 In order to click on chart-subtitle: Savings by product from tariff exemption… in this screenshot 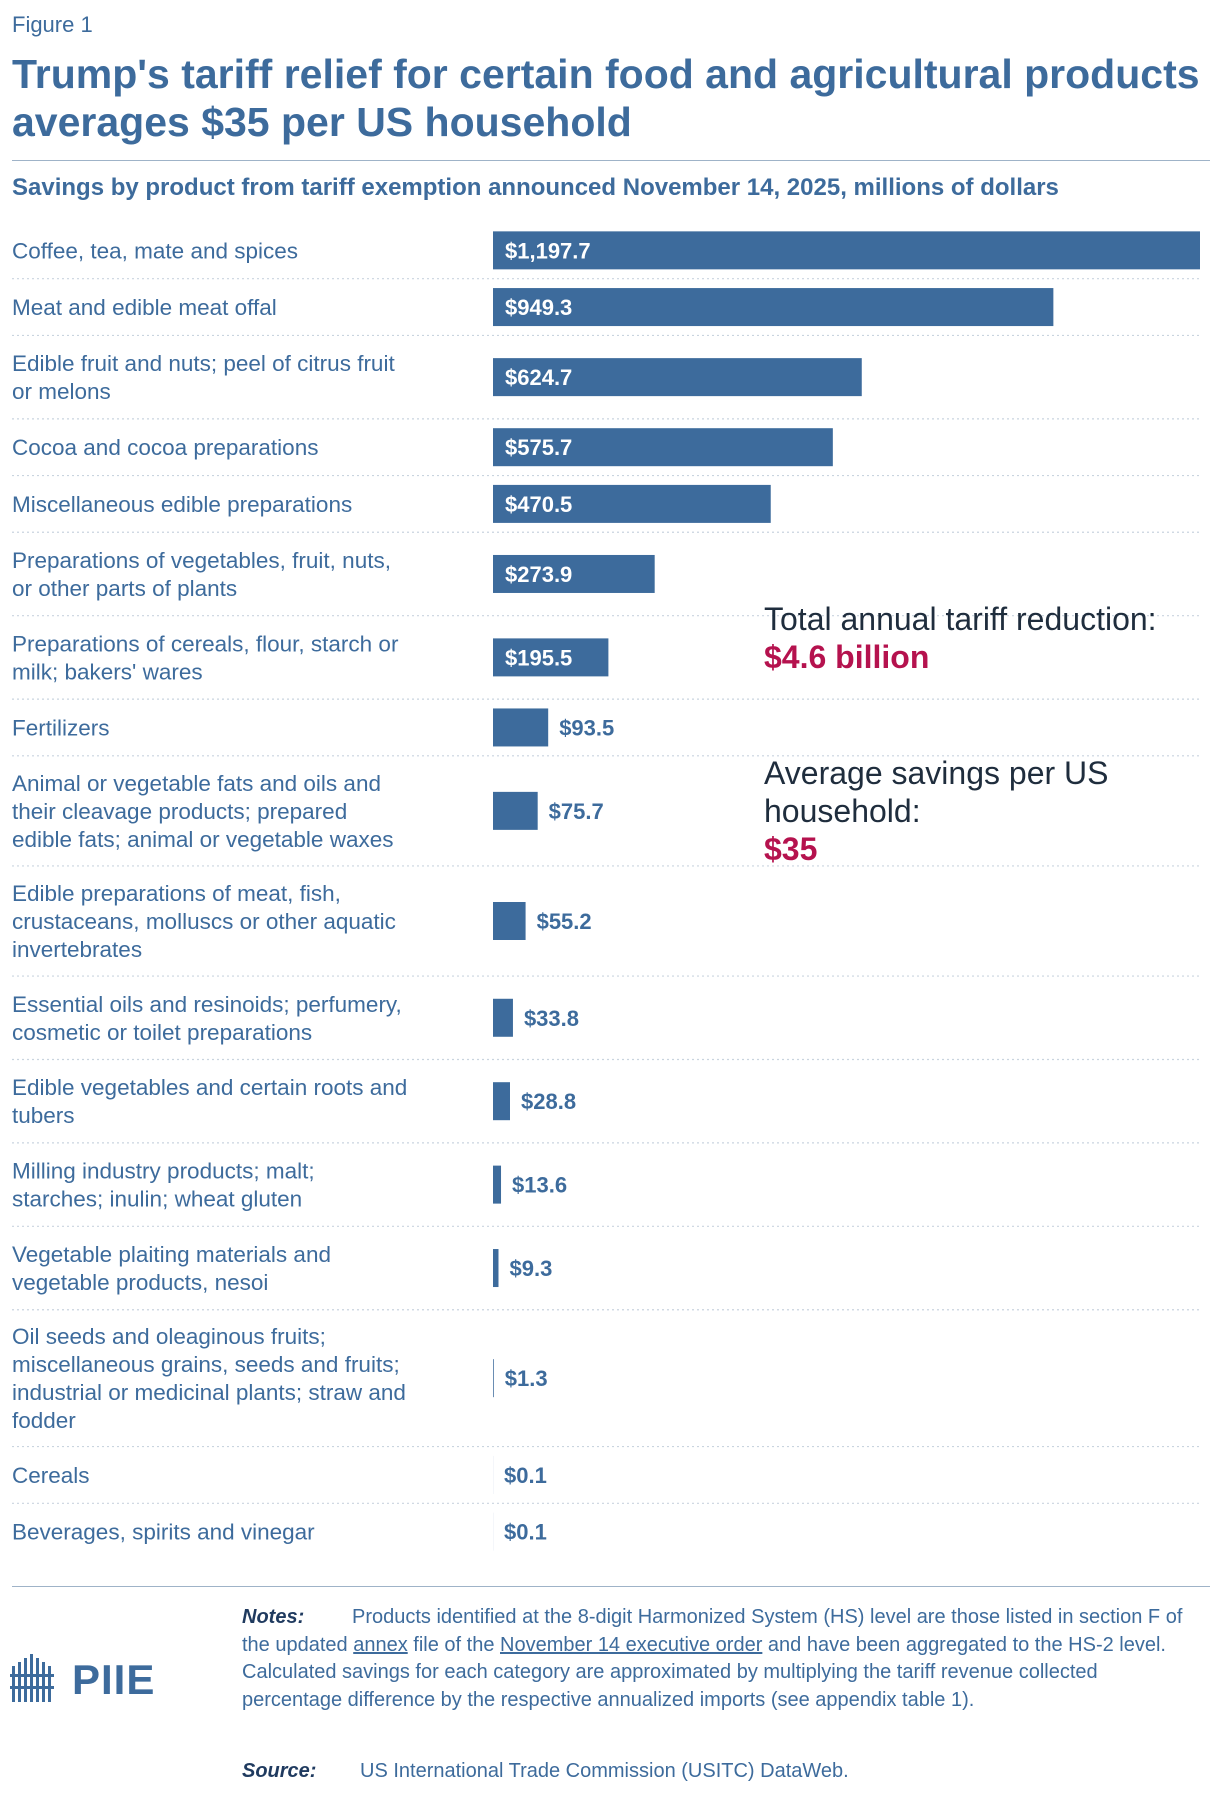, I will do `click(535, 187)`.